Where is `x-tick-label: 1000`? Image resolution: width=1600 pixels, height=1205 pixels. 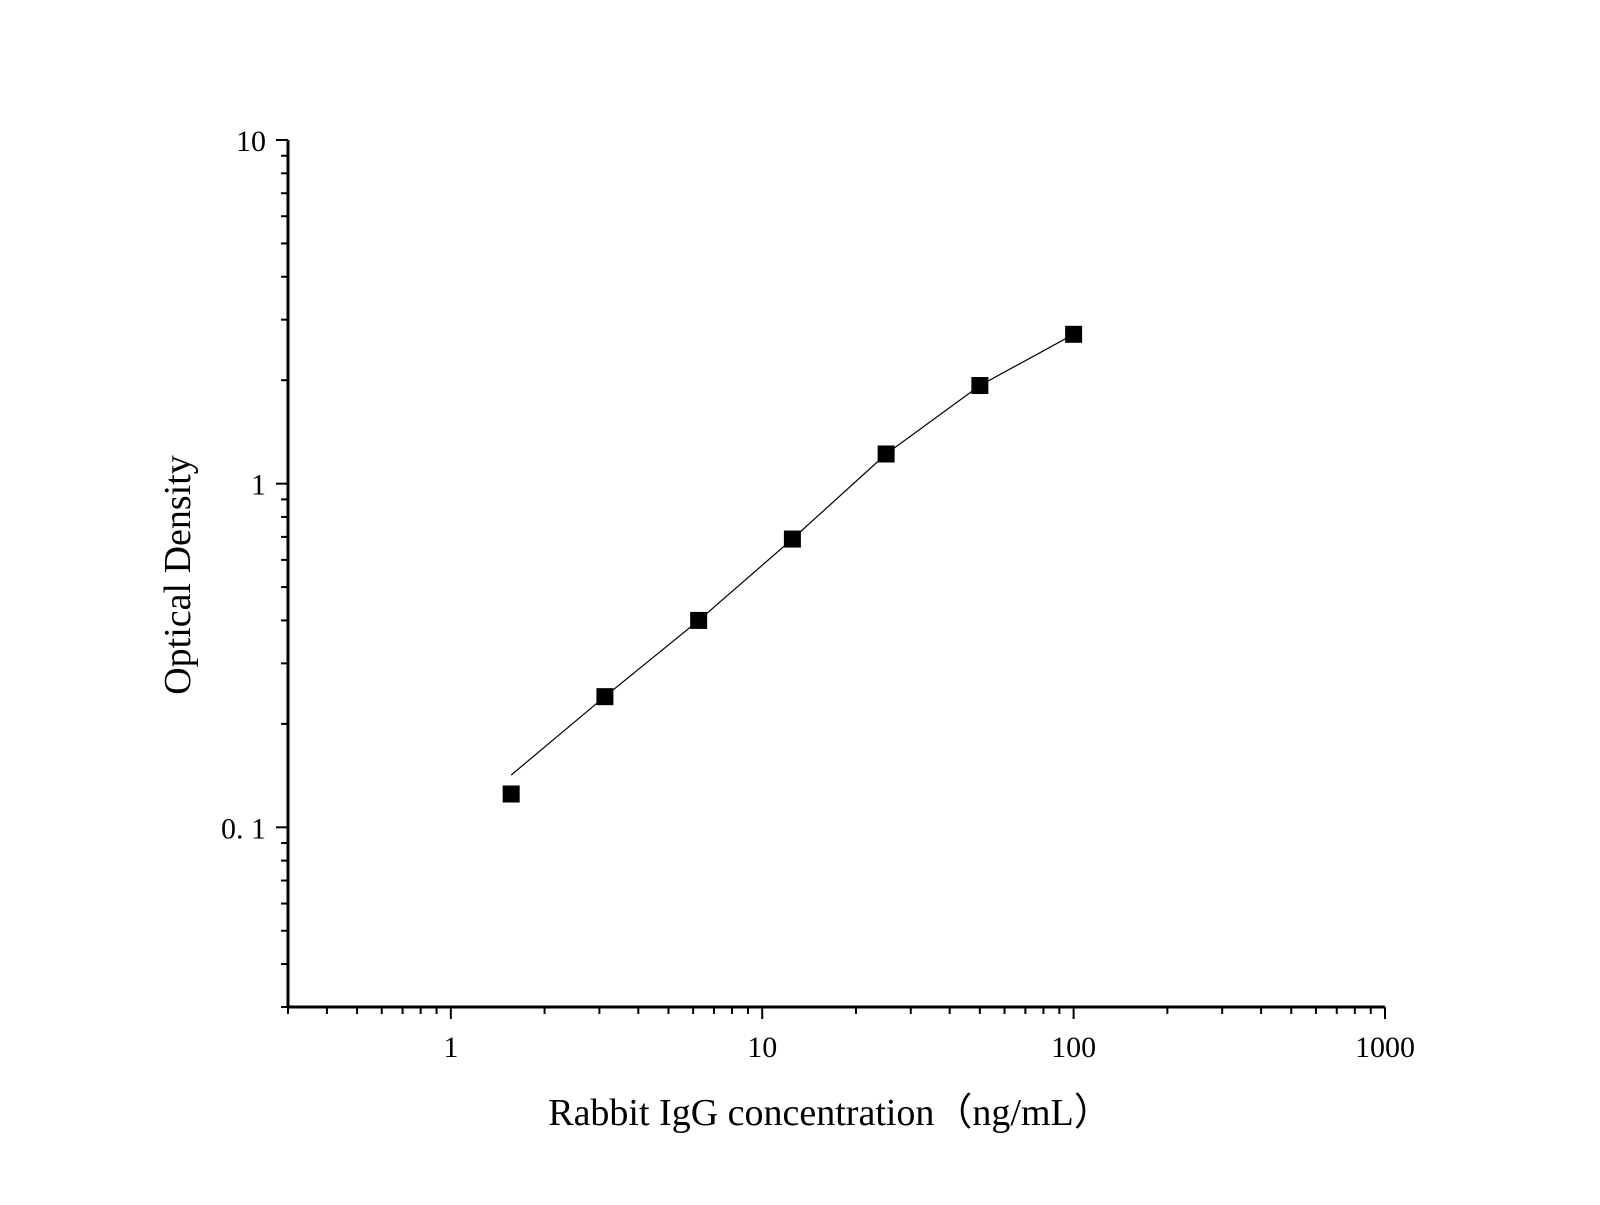 x-tick-label: 1000 is located at coordinates (1385, 1047).